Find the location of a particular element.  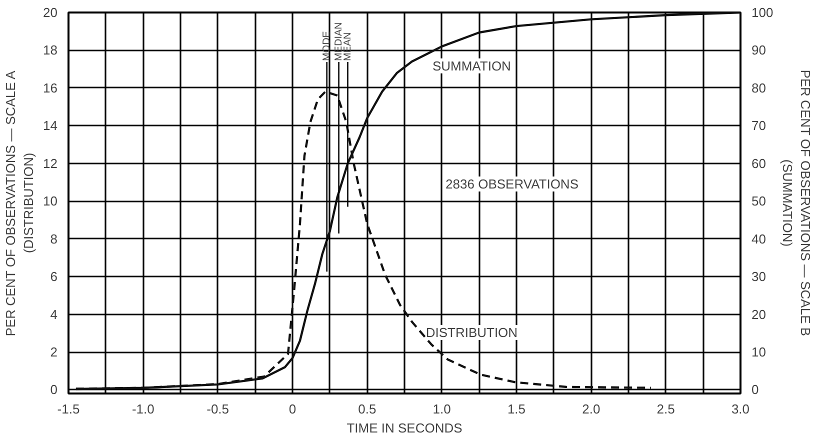

x-tick-label: -1.5 is located at coordinates (68, 409).